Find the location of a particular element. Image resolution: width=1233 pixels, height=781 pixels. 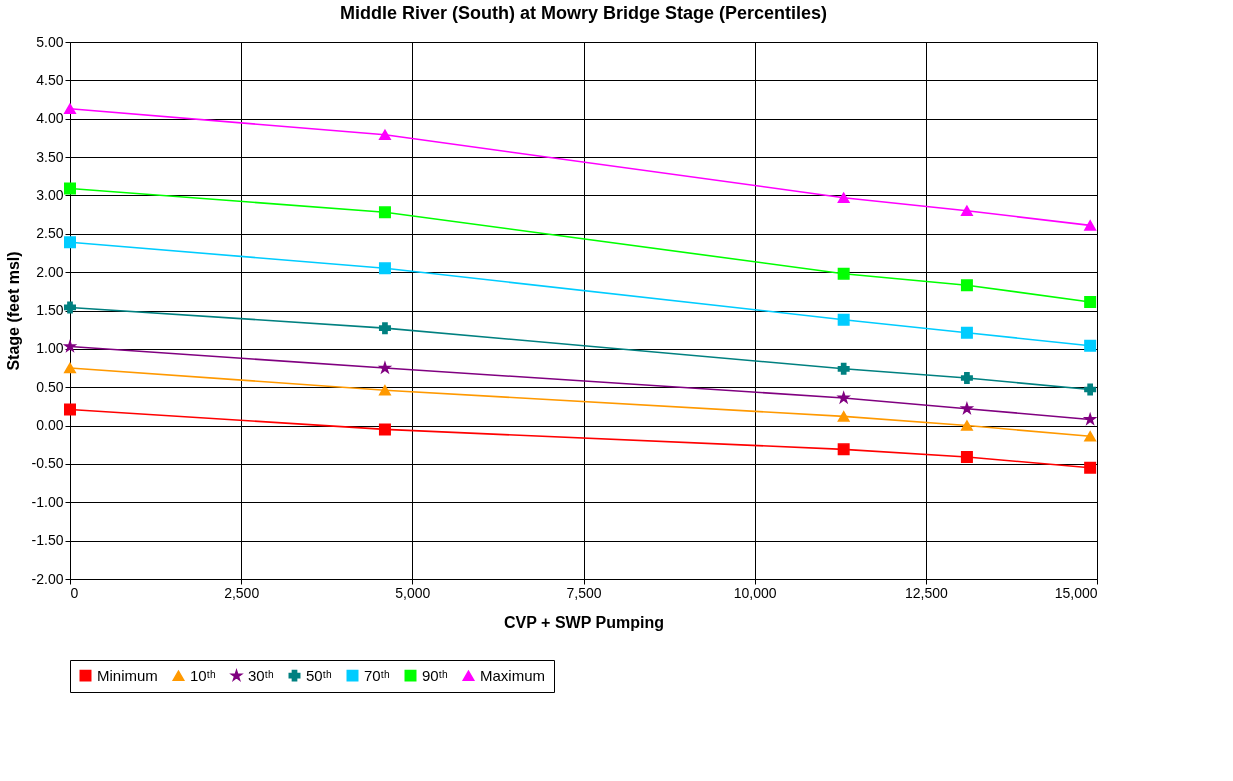

x-tick-label: 2,500 is located at coordinates (242, 592).